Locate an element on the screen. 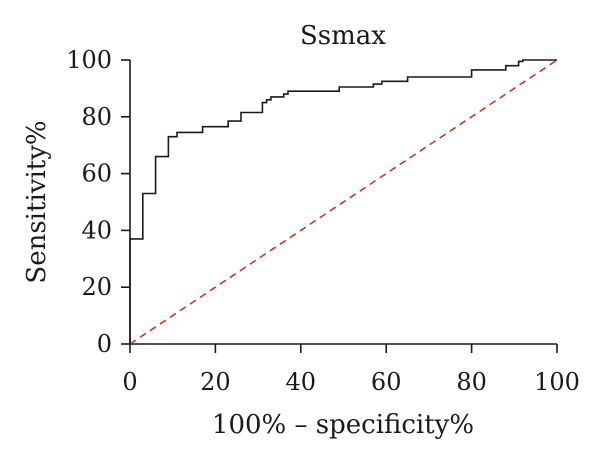 The height and width of the screenshot is (460, 600). y-tick-label: 0 is located at coordinates (104, 344).